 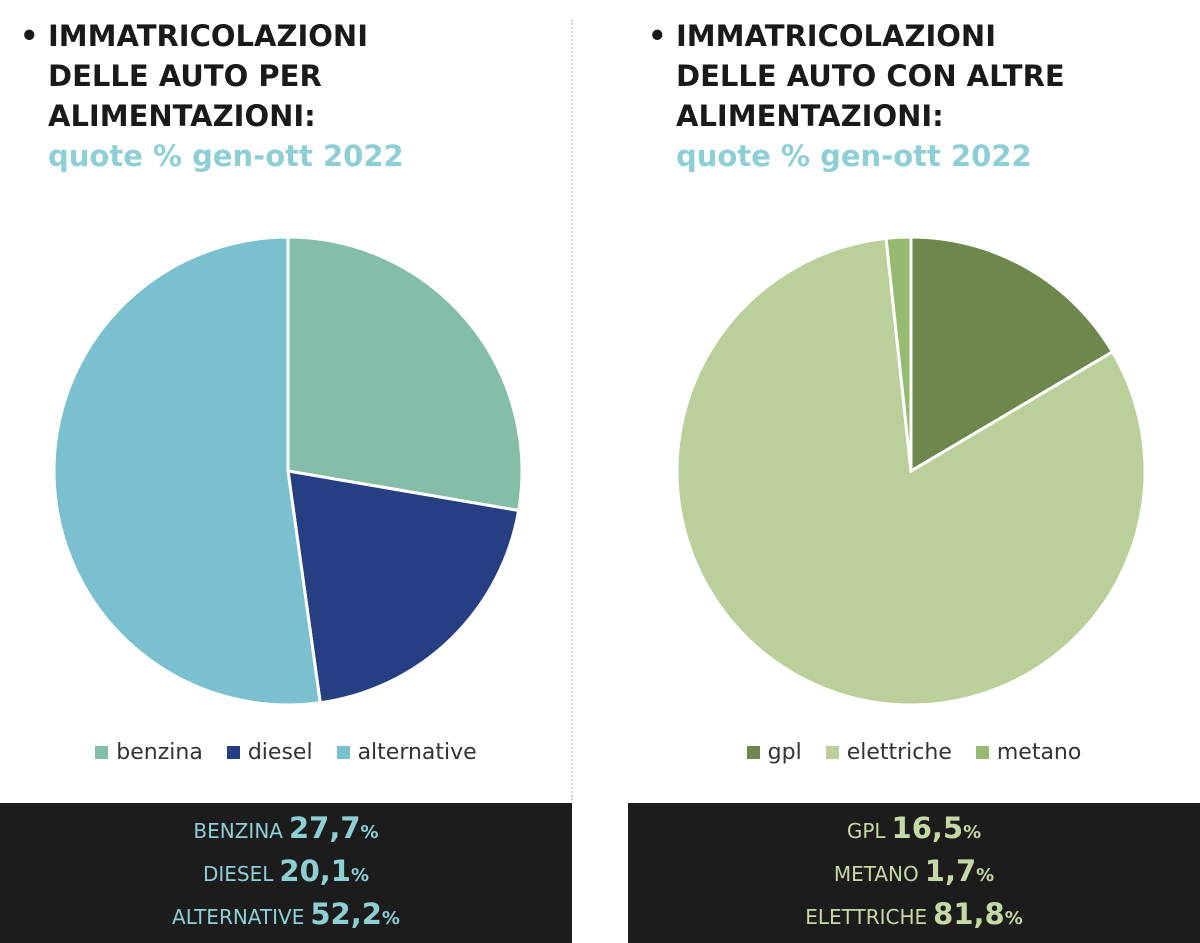 I want to click on footer-row-metano: METANO 1,7%, so click(x=914, y=870).